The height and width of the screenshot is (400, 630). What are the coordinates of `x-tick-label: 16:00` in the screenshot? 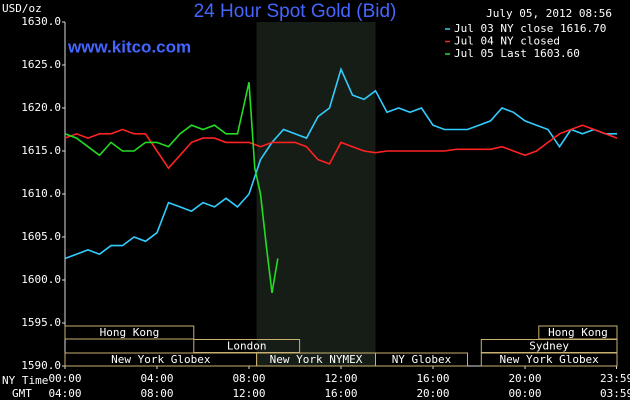 It's located at (432, 378).